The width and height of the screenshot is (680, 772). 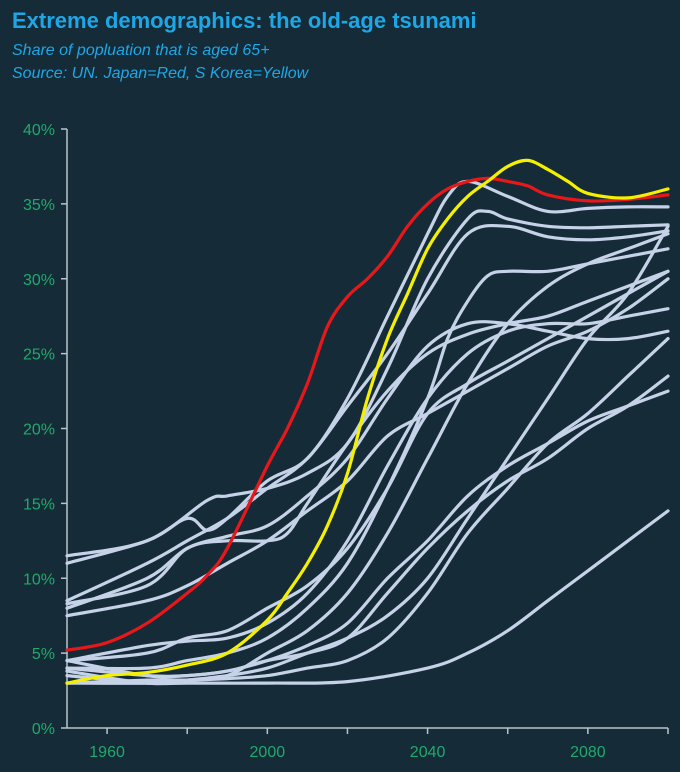 What do you see at coordinates (141, 50) in the screenshot?
I see `chart-subtitle: Share of popluation that is aged 65+` at bounding box center [141, 50].